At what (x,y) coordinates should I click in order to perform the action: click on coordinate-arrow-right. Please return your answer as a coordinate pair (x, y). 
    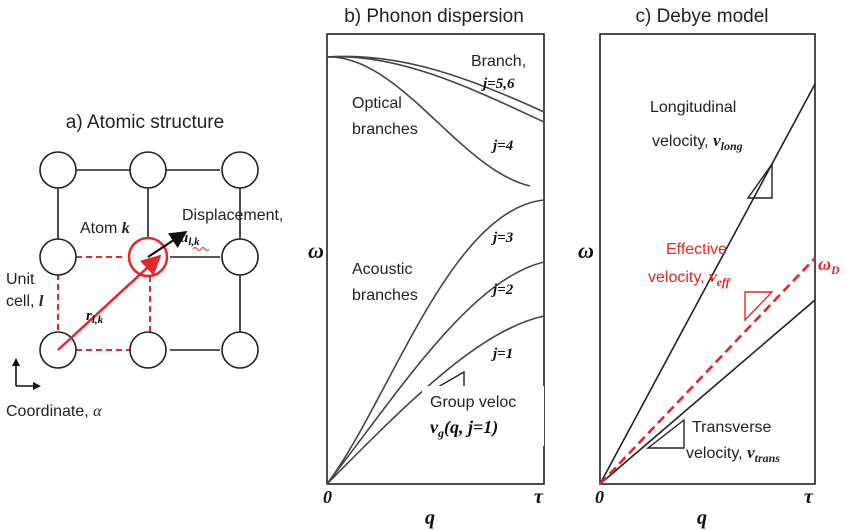
    Looking at the image, I should click on (37, 386).